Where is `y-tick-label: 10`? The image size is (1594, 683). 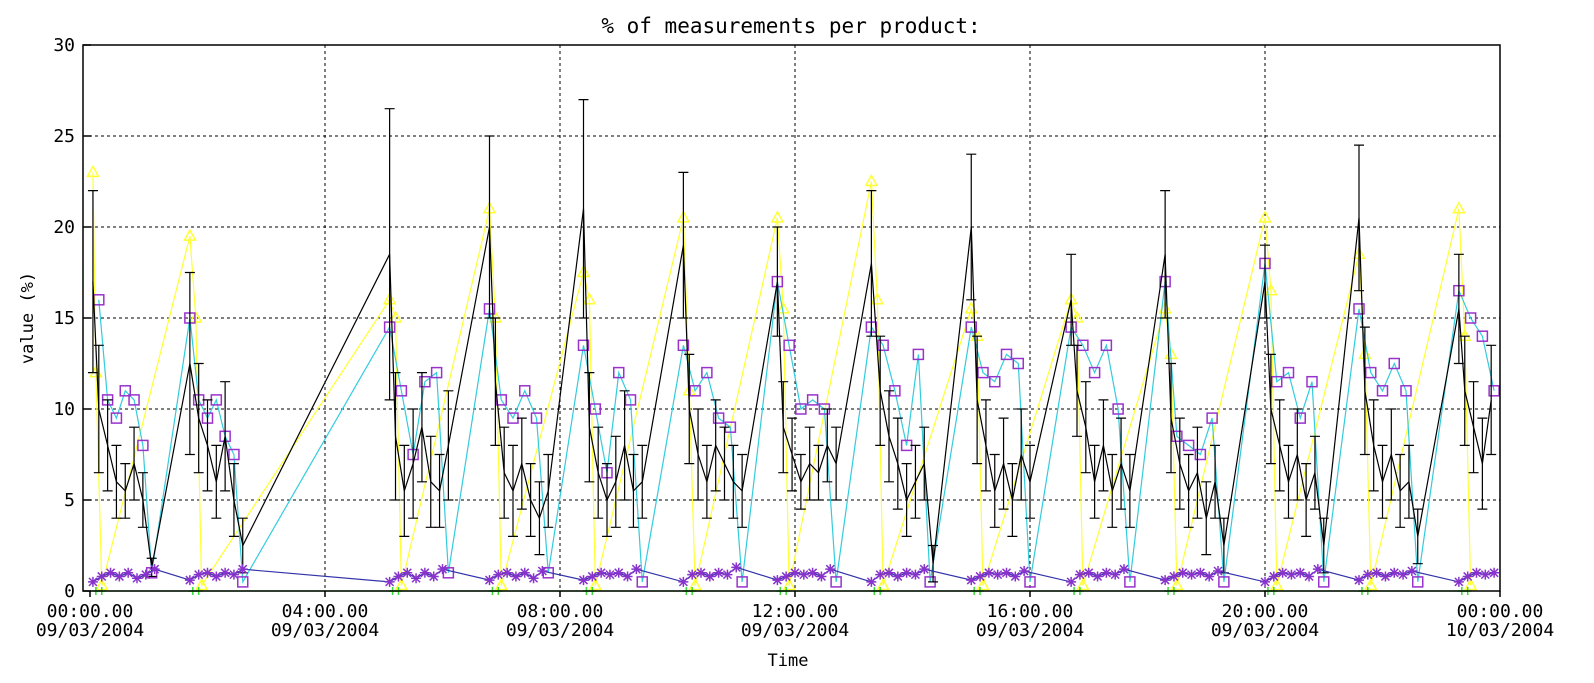
y-tick-label: 10 is located at coordinates (64, 409).